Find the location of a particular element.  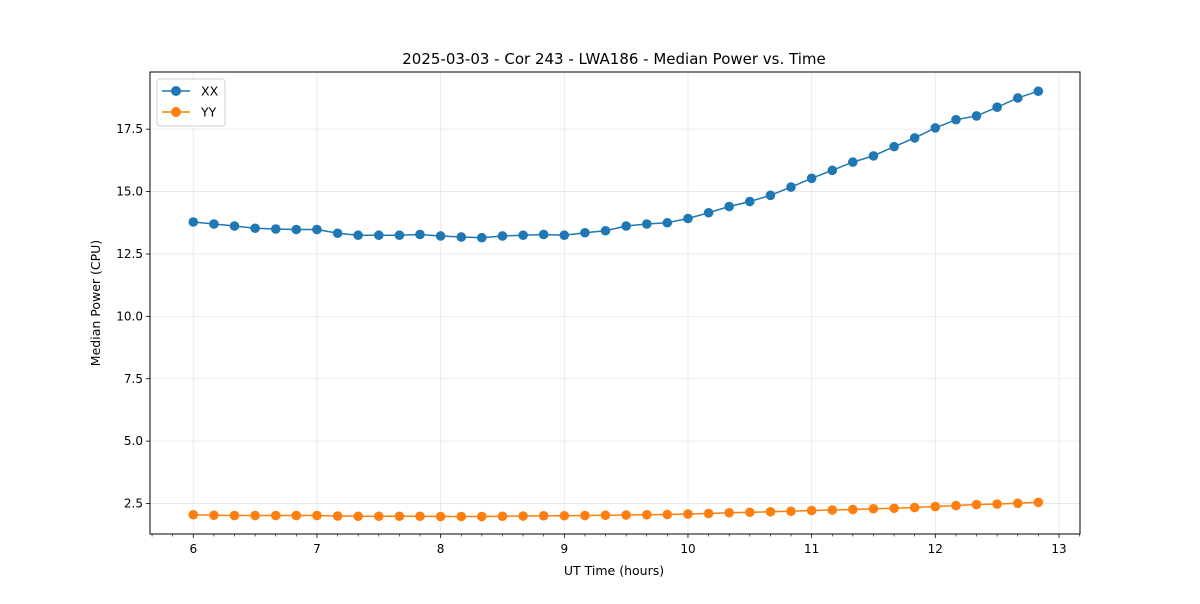

legend-label-xx: XX is located at coordinates (210, 91).